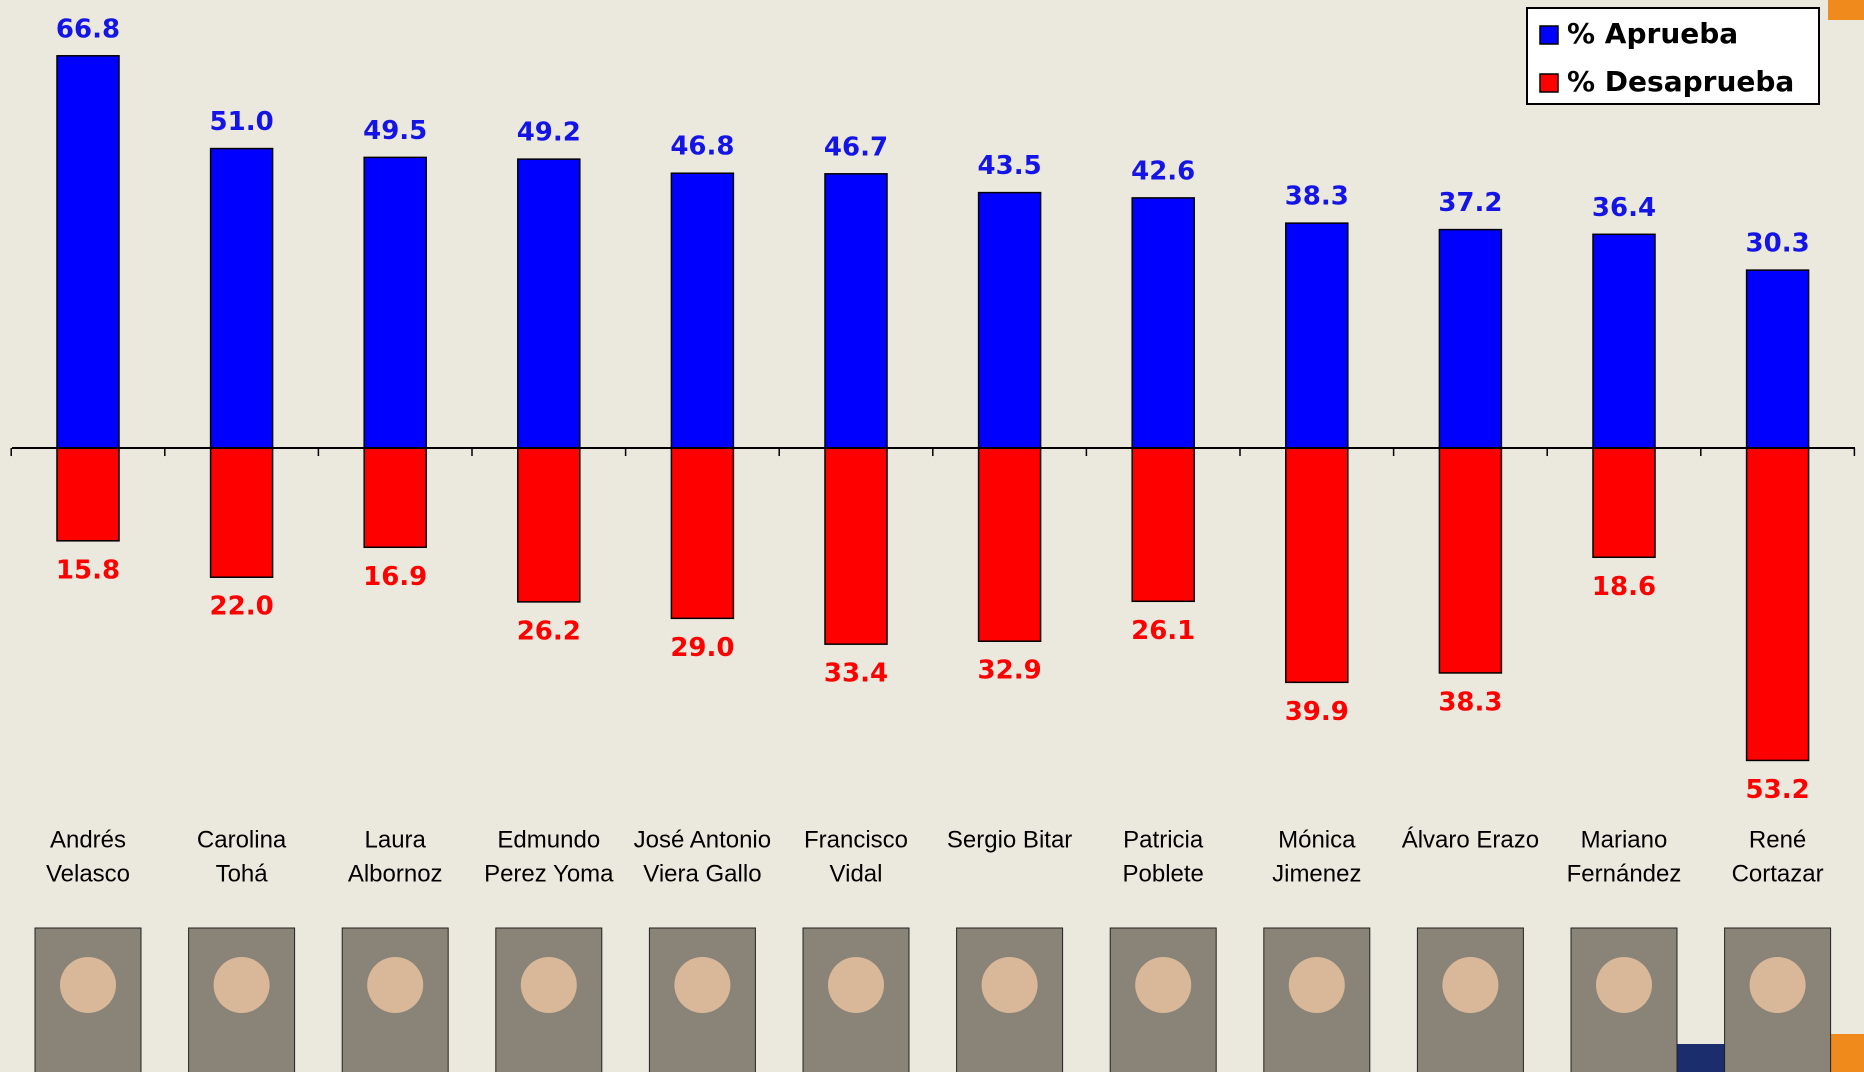 This screenshot has width=1864, height=1072. Describe the element at coordinates (702, 873) in the screenshot. I see `x-tick-label: Viera Gallo` at that location.